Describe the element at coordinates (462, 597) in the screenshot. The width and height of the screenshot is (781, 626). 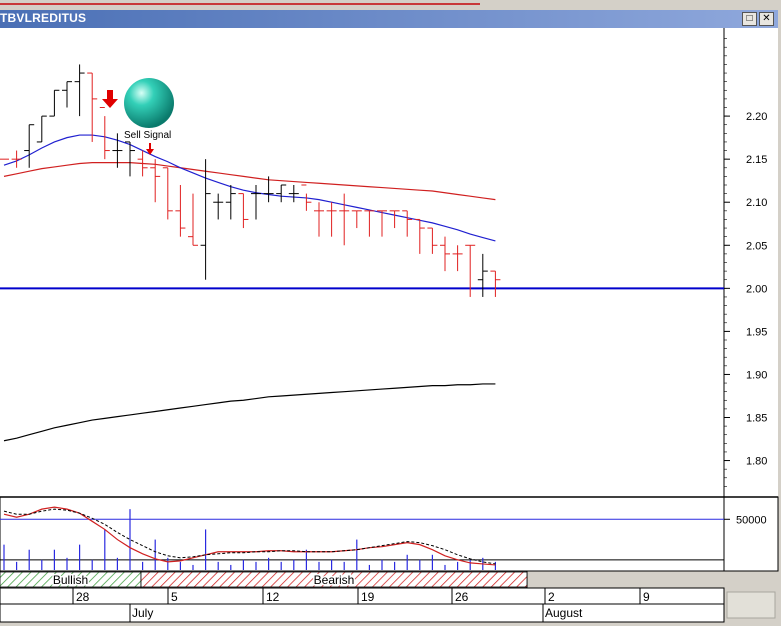
I see `date-tick-label: 26` at that location.